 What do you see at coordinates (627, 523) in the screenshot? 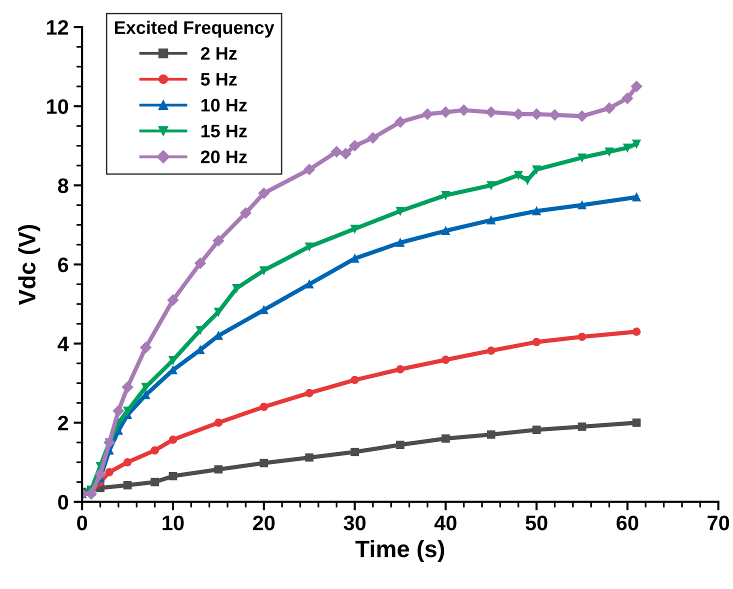
I see `x-tick-label: 60` at bounding box center [627, 523].